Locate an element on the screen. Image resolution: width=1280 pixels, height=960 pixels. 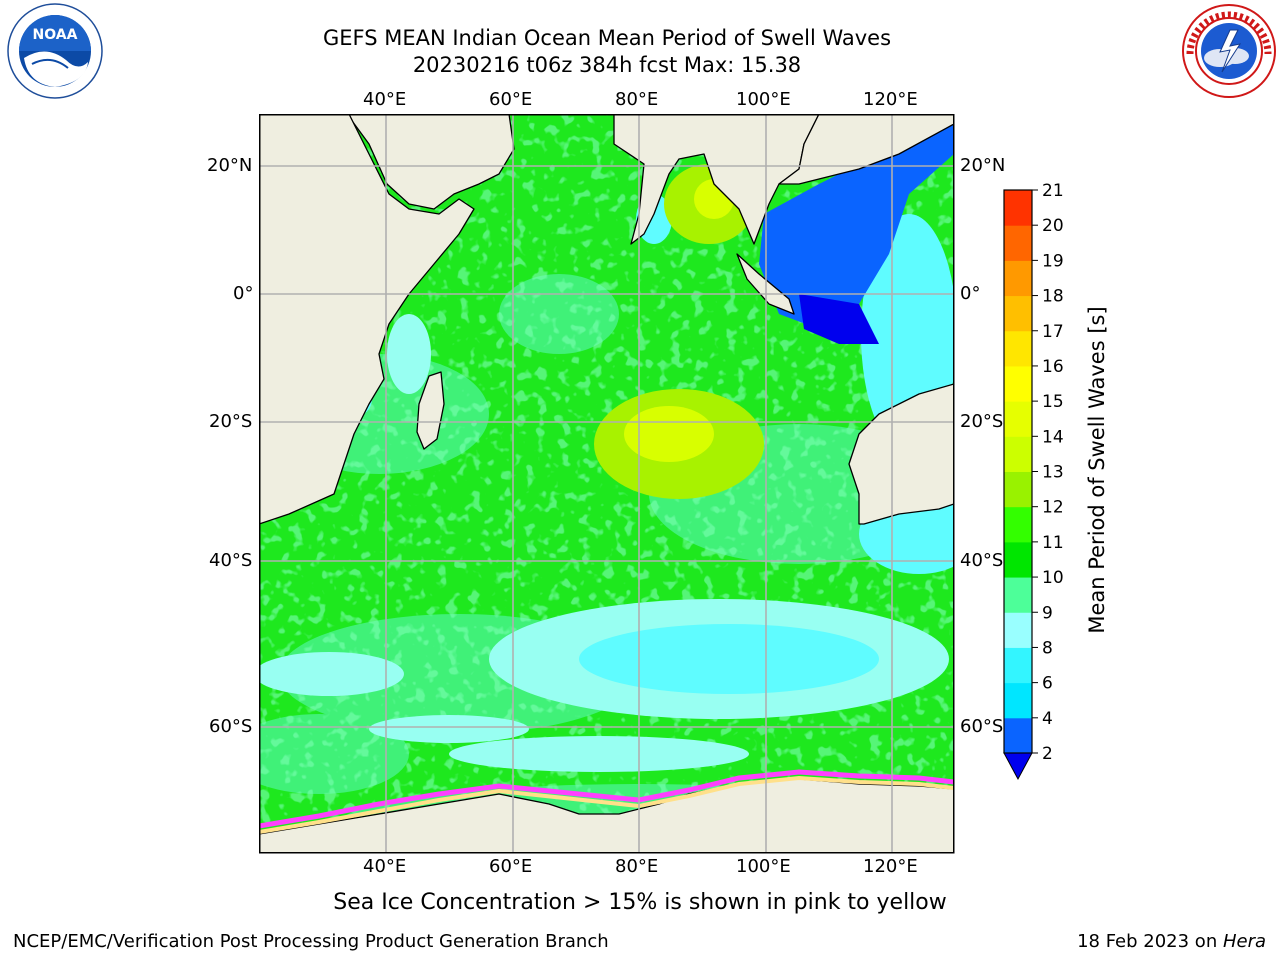
colorbar-segments is located at coordinates (1018, 485).